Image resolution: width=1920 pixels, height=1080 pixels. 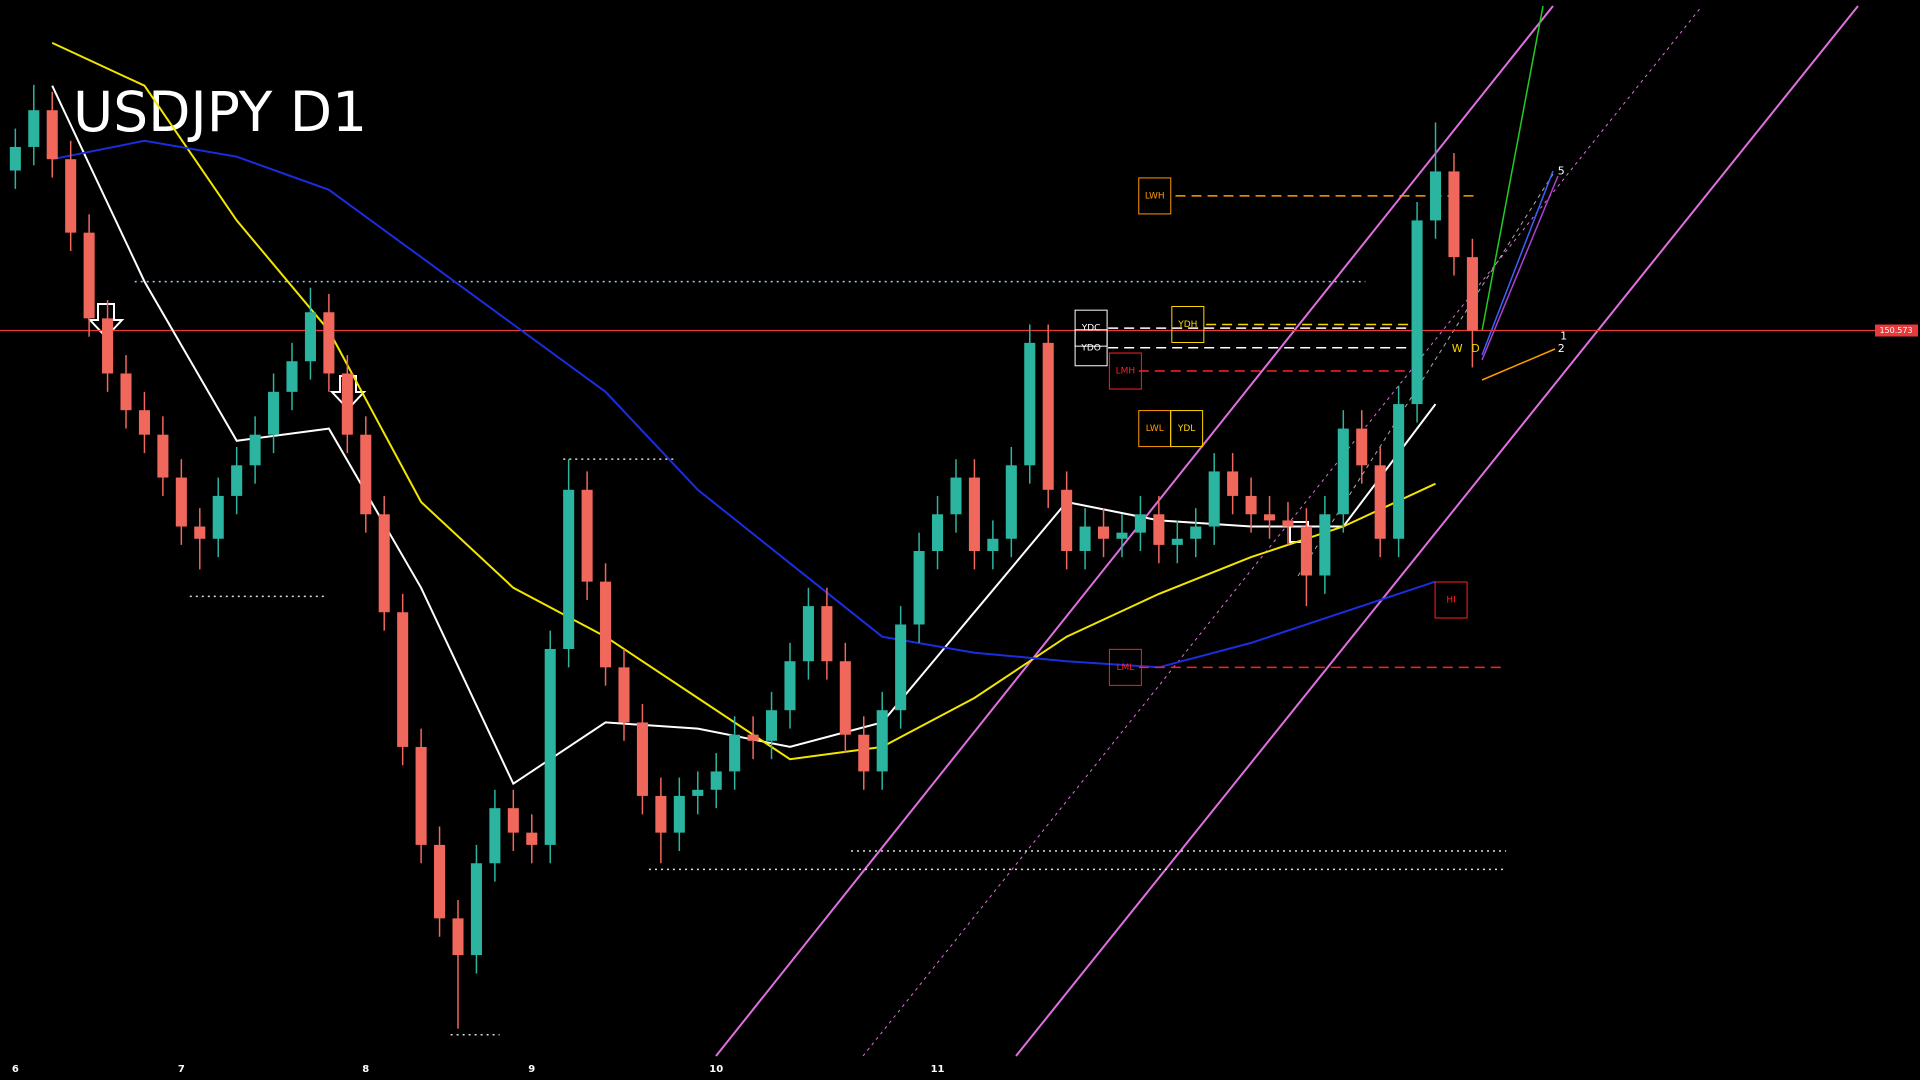 What do you see at coordinates (1457, 348) in the screenshot?
I see `annotation: W` at bounding box center [1457, 348].